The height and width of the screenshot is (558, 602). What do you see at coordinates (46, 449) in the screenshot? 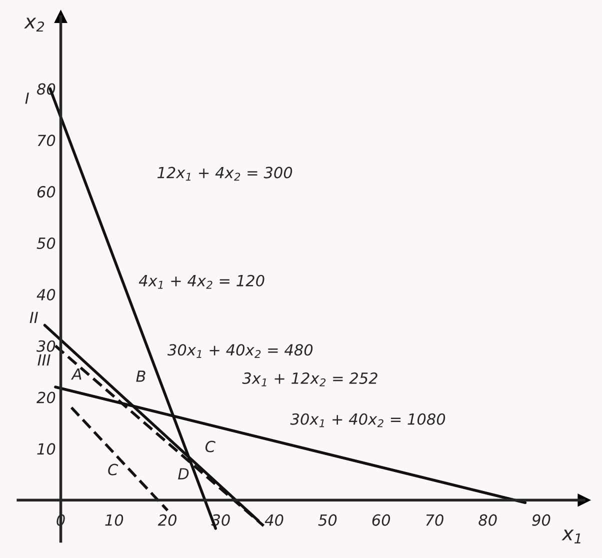
I see `y-tick-label: 10` at bounding box center [46, 449].